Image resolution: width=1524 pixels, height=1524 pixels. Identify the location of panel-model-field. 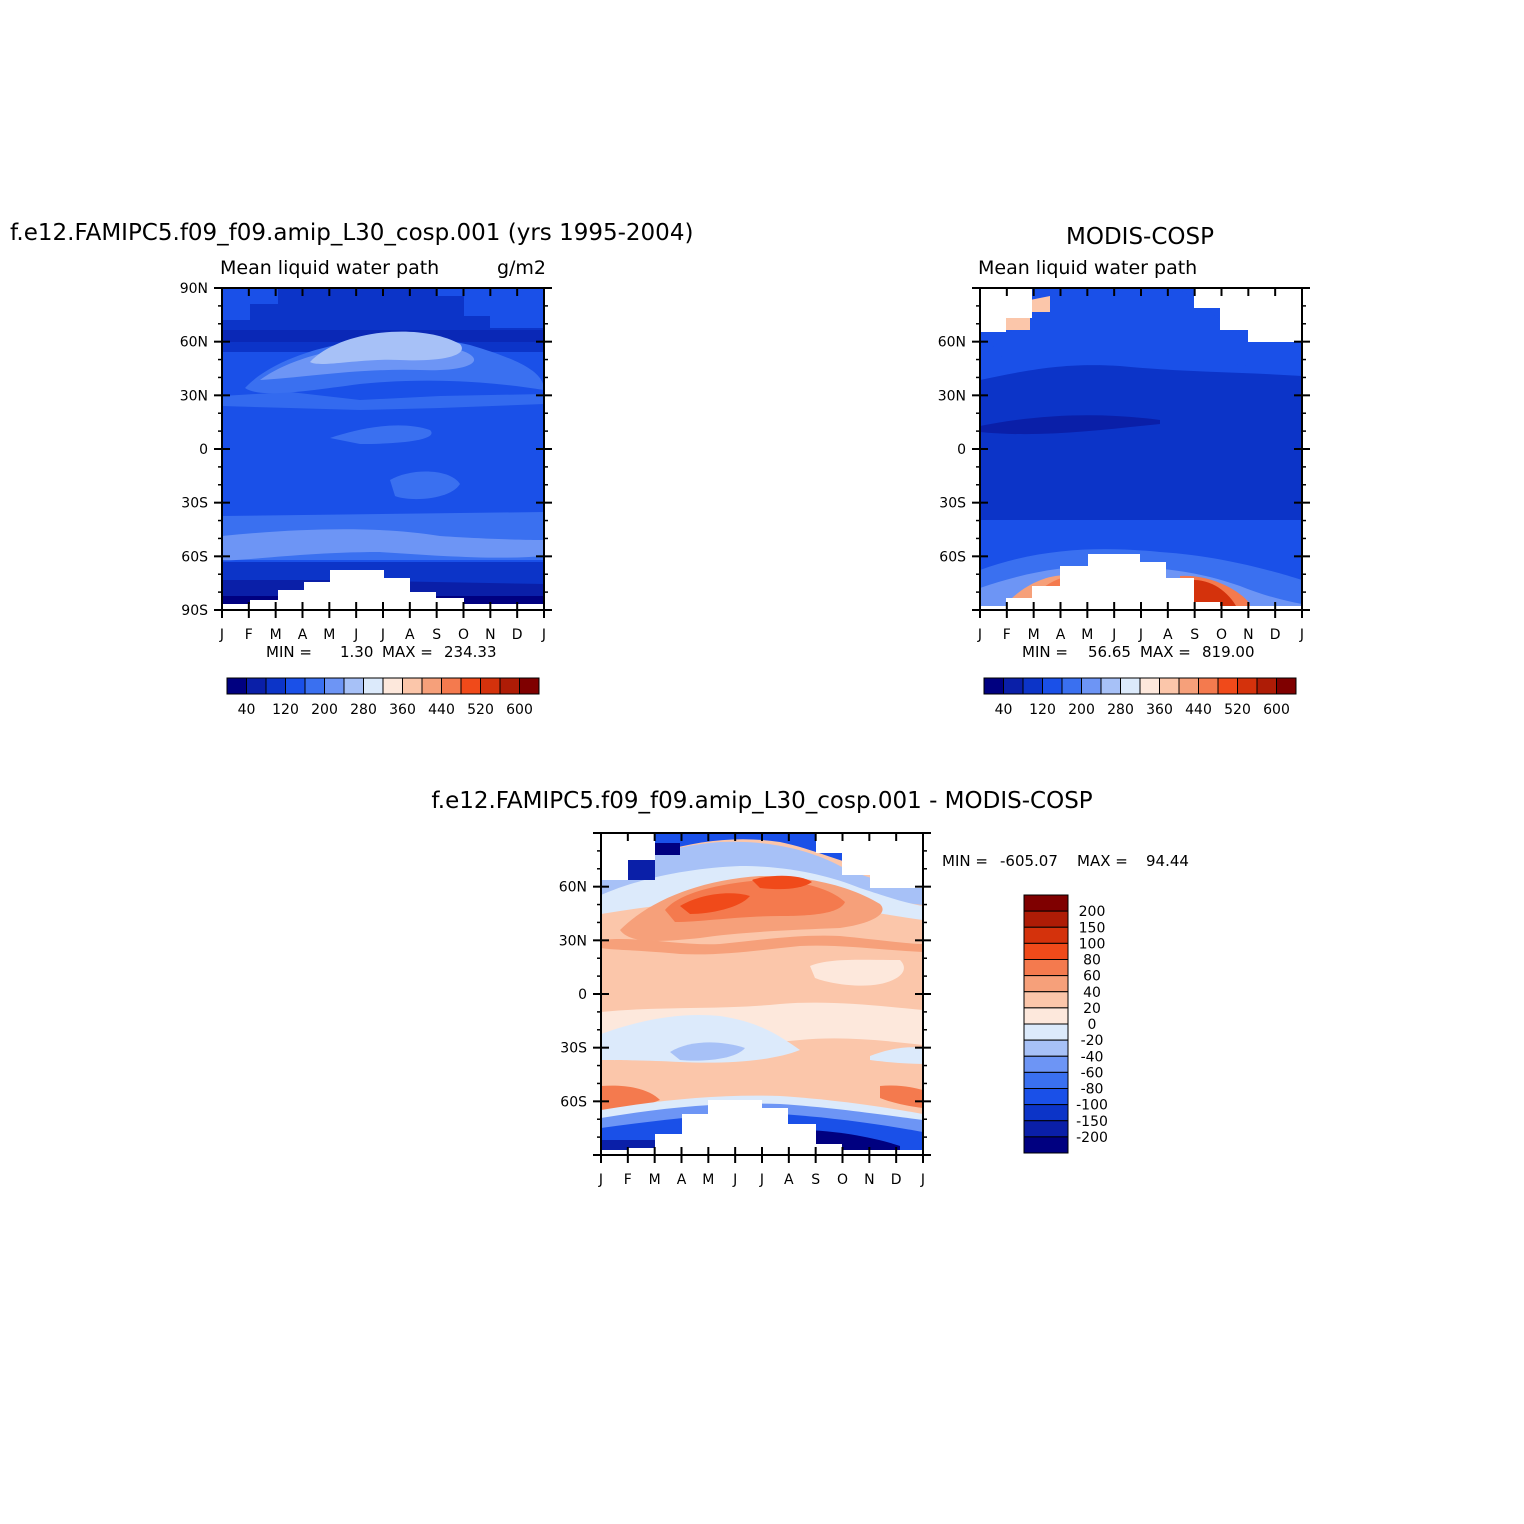
(383, 449).